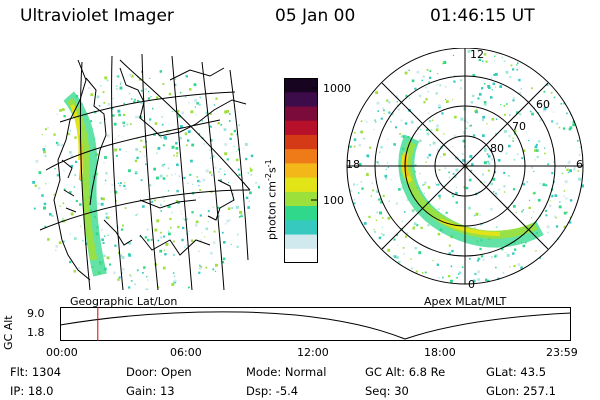 This screenshot has height=400, width=600. I want to click on geographic-latitude: GLat: 43.5, so click(516, 372).